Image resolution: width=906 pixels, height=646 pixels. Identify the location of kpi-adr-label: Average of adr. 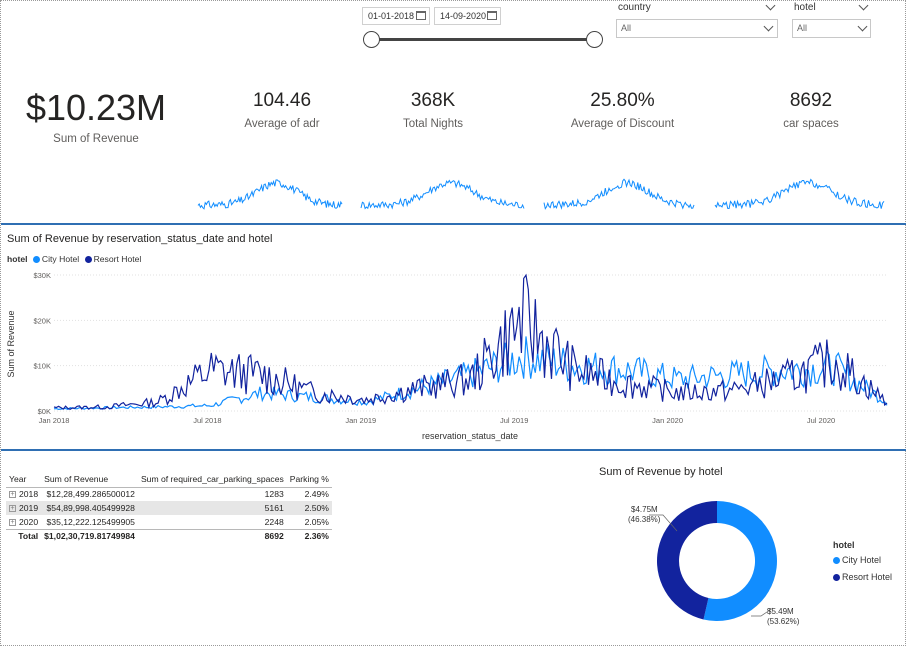
(282, 124).